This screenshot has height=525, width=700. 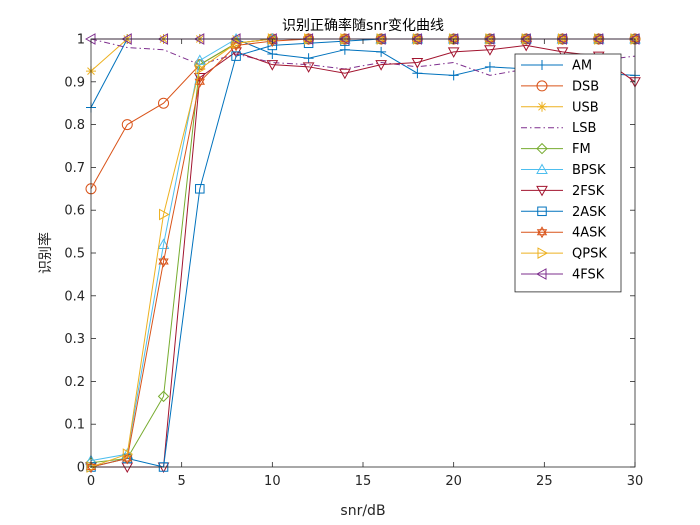 What do you see at coordinates (81, 40) in the screenshot?
I see `y-tick-label: 1` at bounding box center [81, 40].